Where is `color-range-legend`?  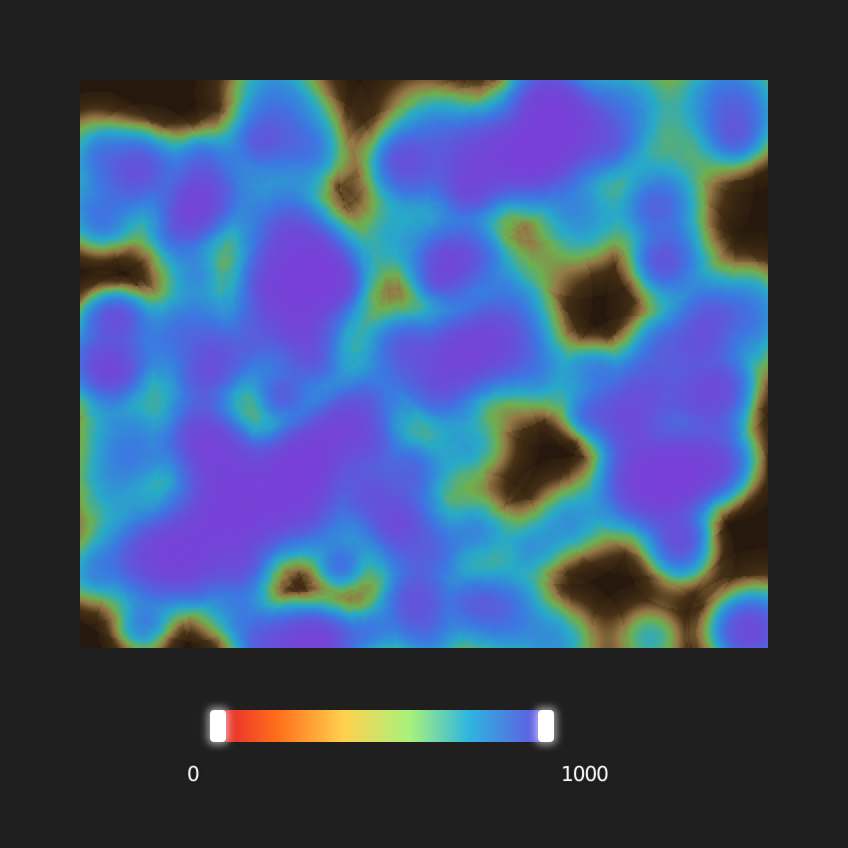 color-range-legend is located at coordinates (383, 728).